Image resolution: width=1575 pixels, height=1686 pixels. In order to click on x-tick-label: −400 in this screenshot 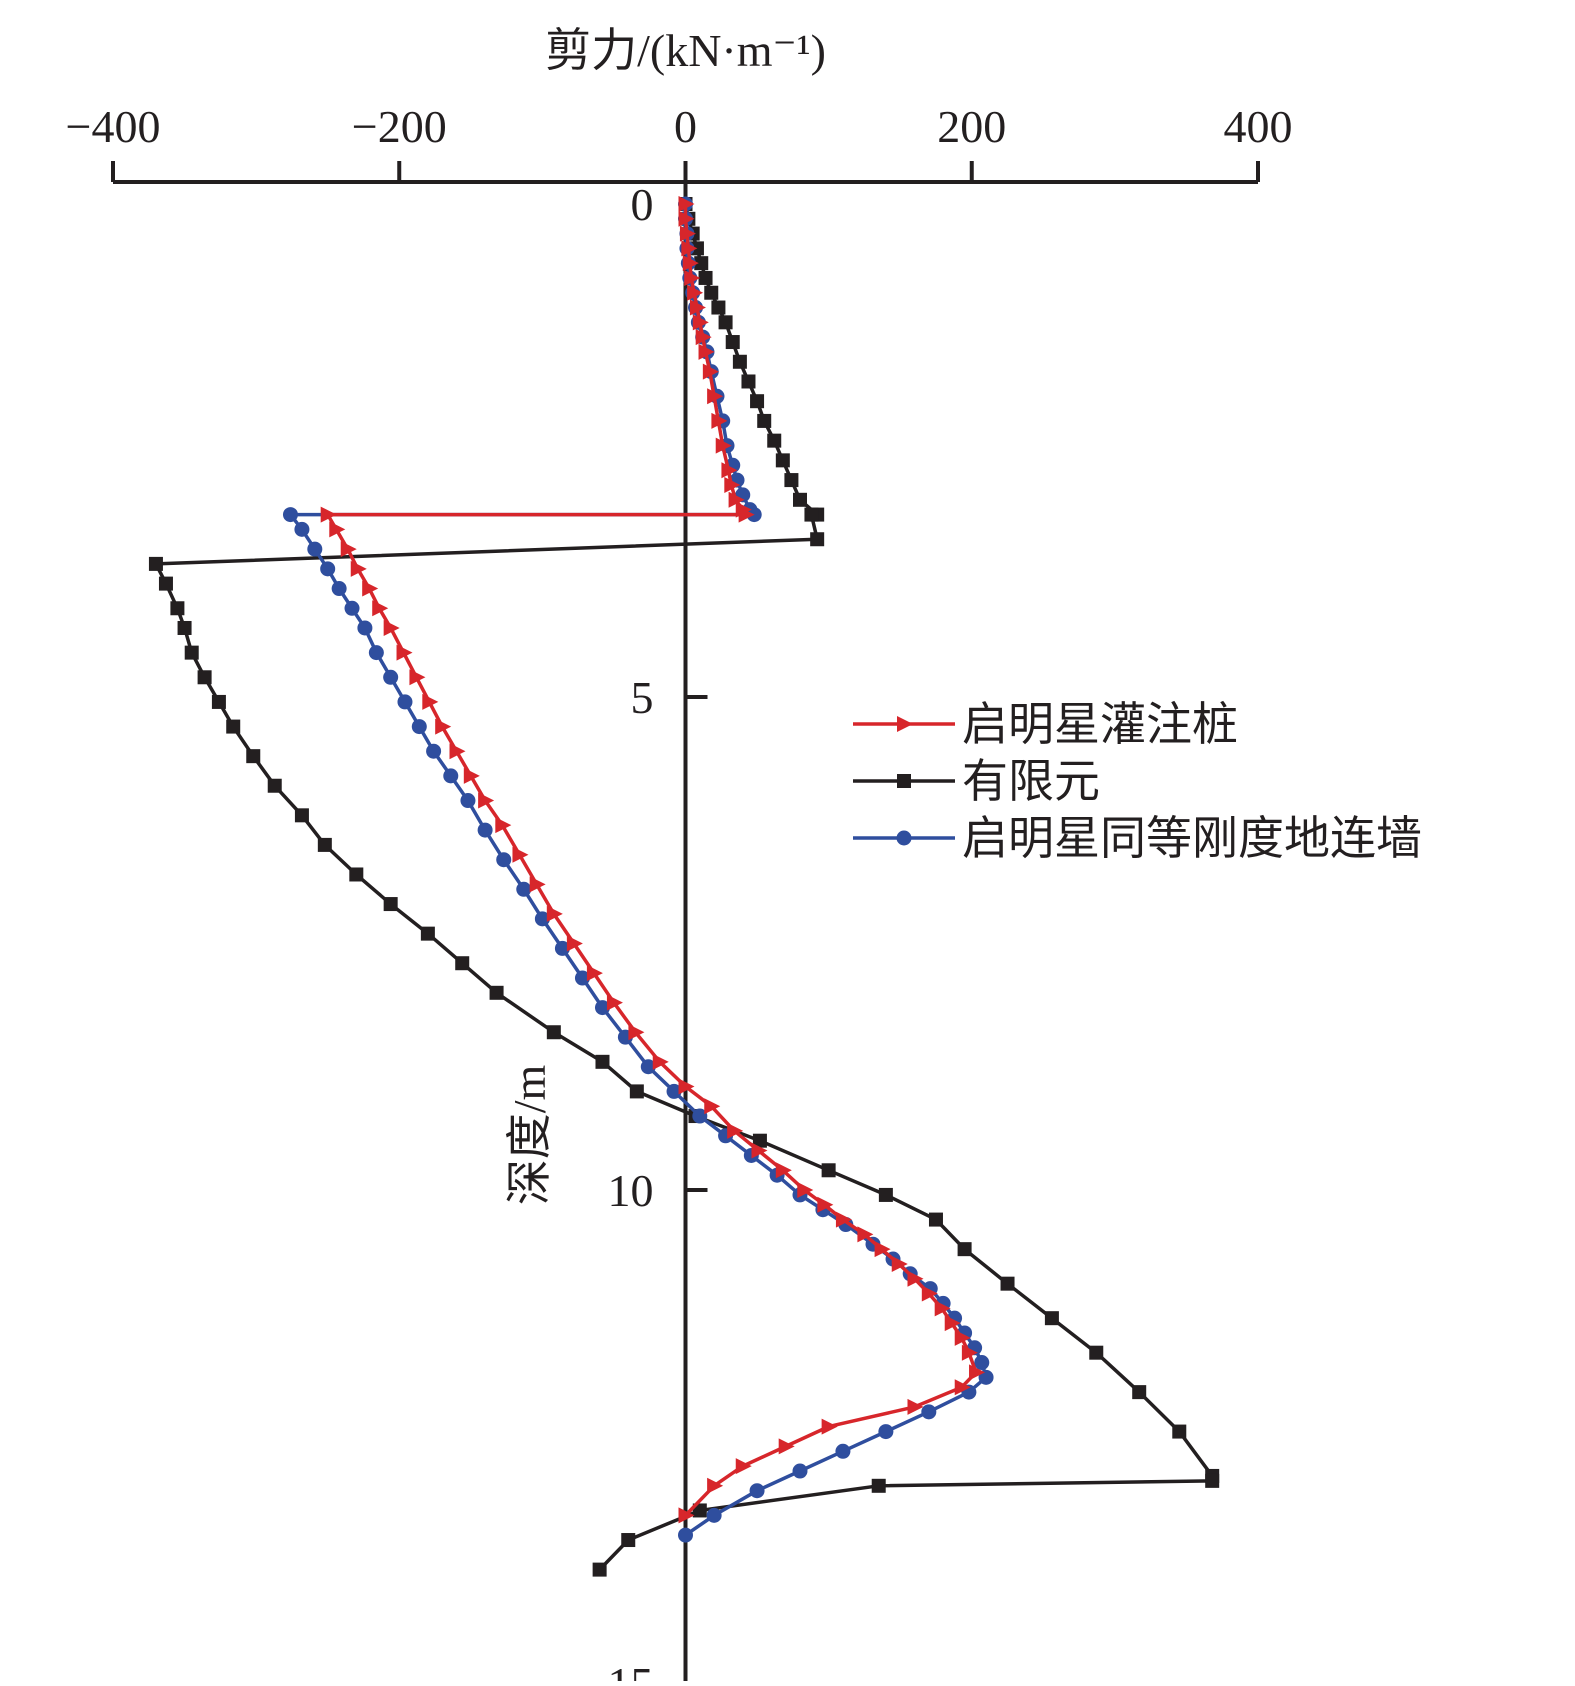, I will do `click(113, 126)`.